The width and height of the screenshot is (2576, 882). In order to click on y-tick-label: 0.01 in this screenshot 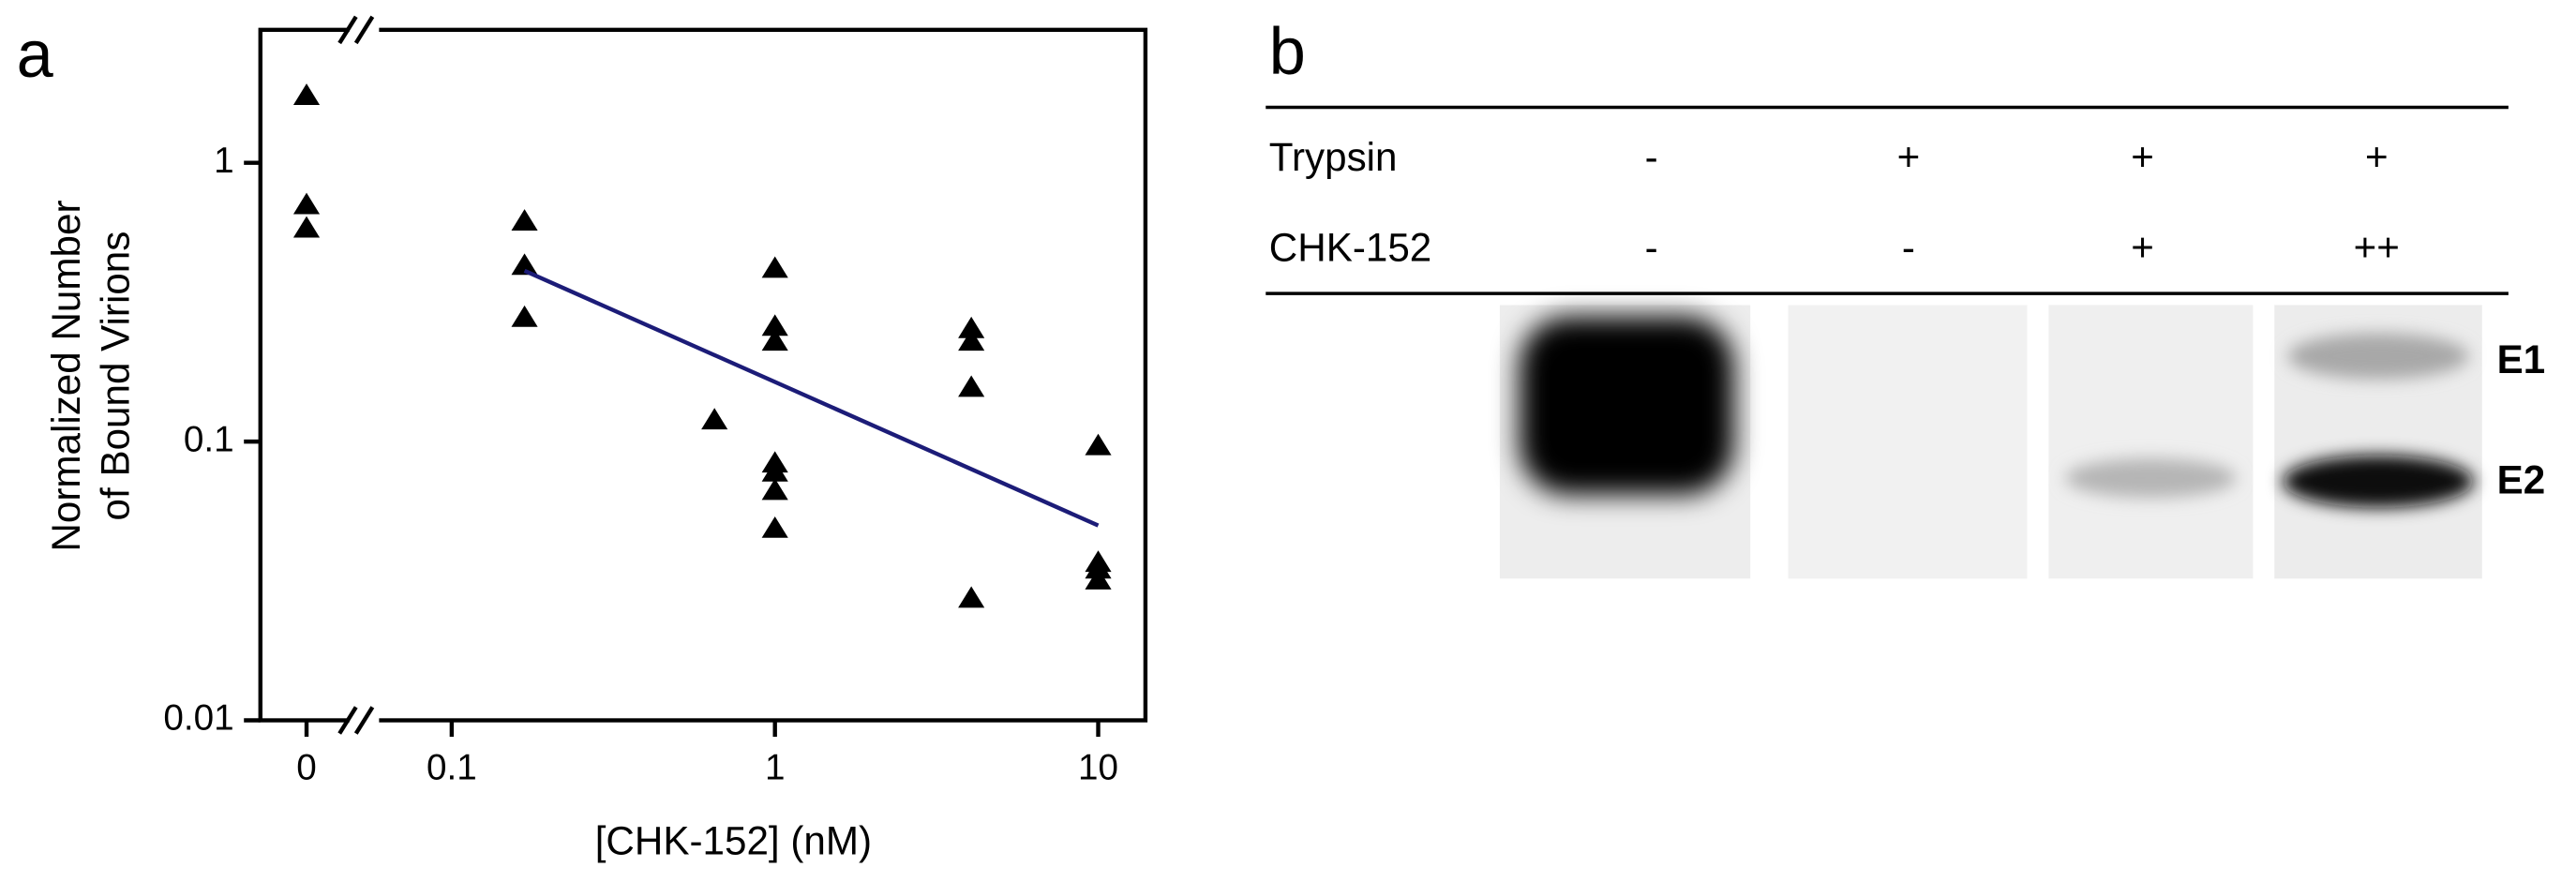, I will do `click(198, 718)`.